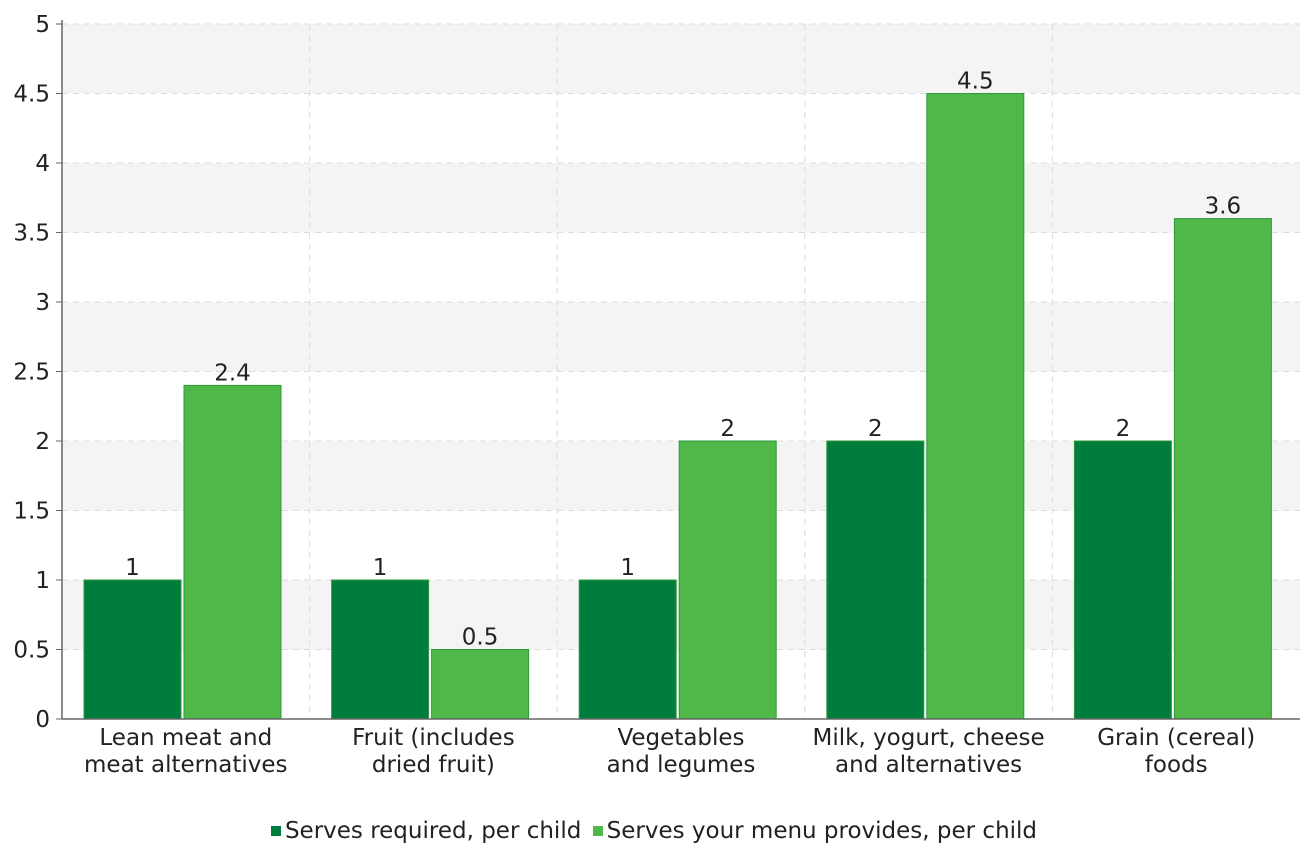 Image resolution: width=1308 pixels, height=862 pixels. Describe the element at coordinates (275, 831) in the screenshot. I see `legend-swatch-required` at that location.